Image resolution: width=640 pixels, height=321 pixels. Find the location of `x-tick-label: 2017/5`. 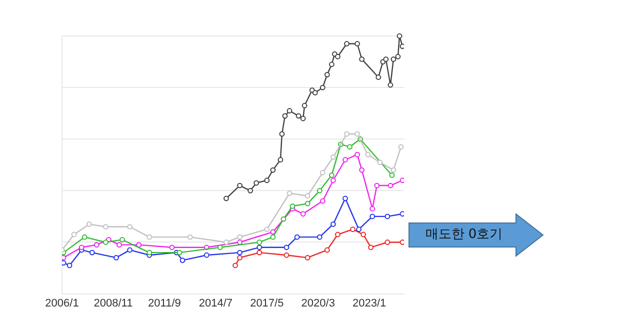

x-tick-label: 2017/5 is located at coordinates (267, 303).